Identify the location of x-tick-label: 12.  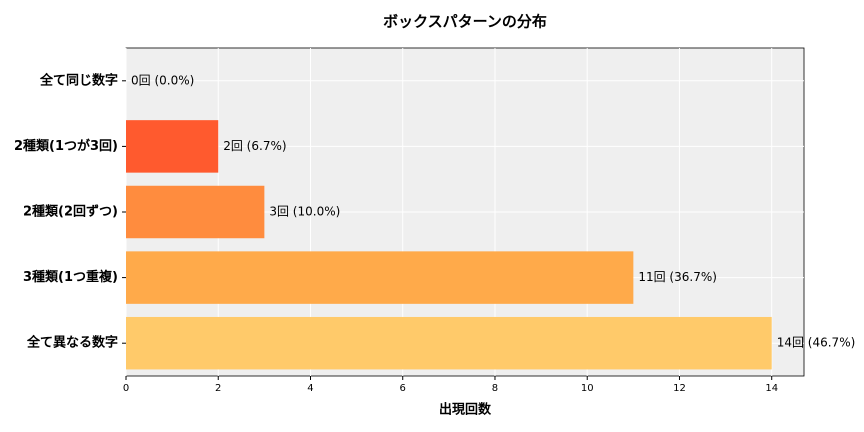
(679, 388).